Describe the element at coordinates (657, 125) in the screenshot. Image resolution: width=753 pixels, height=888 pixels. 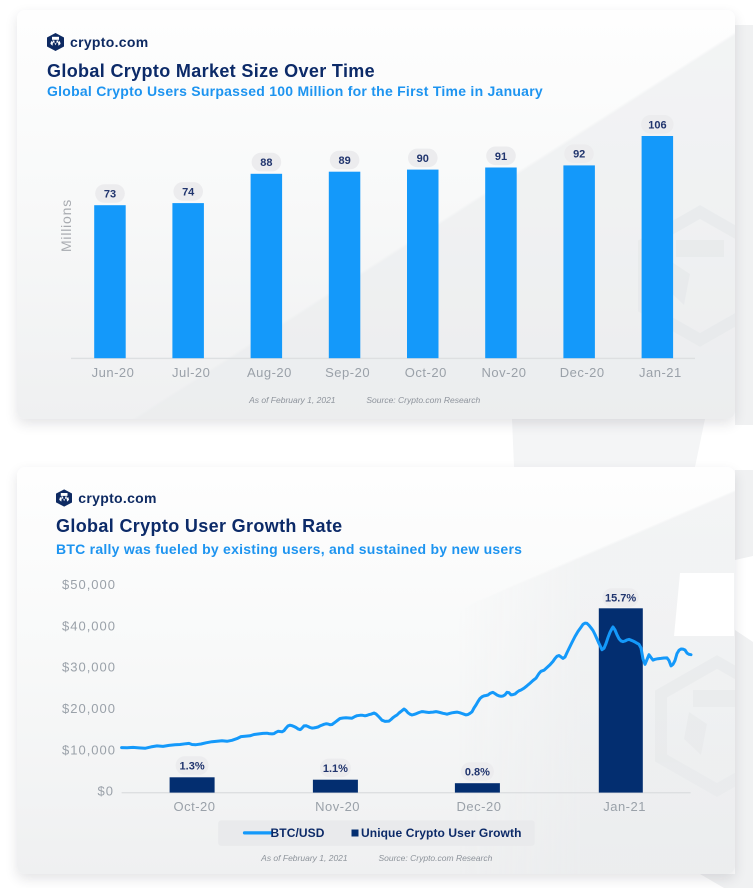
I see `svg-text: 106` at that location.